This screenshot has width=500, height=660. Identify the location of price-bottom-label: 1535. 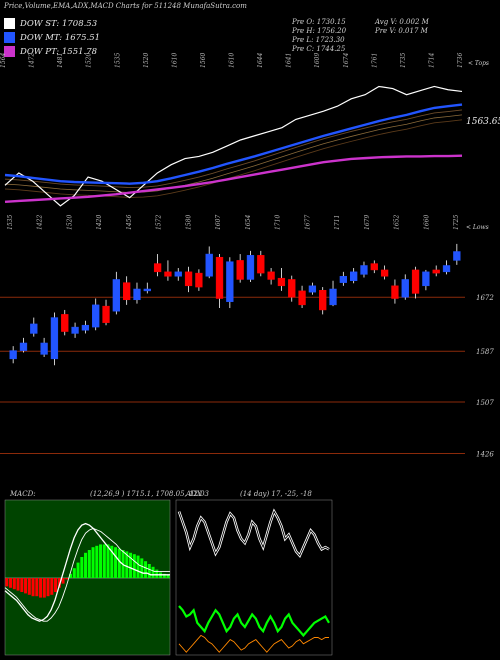
(10, 222).